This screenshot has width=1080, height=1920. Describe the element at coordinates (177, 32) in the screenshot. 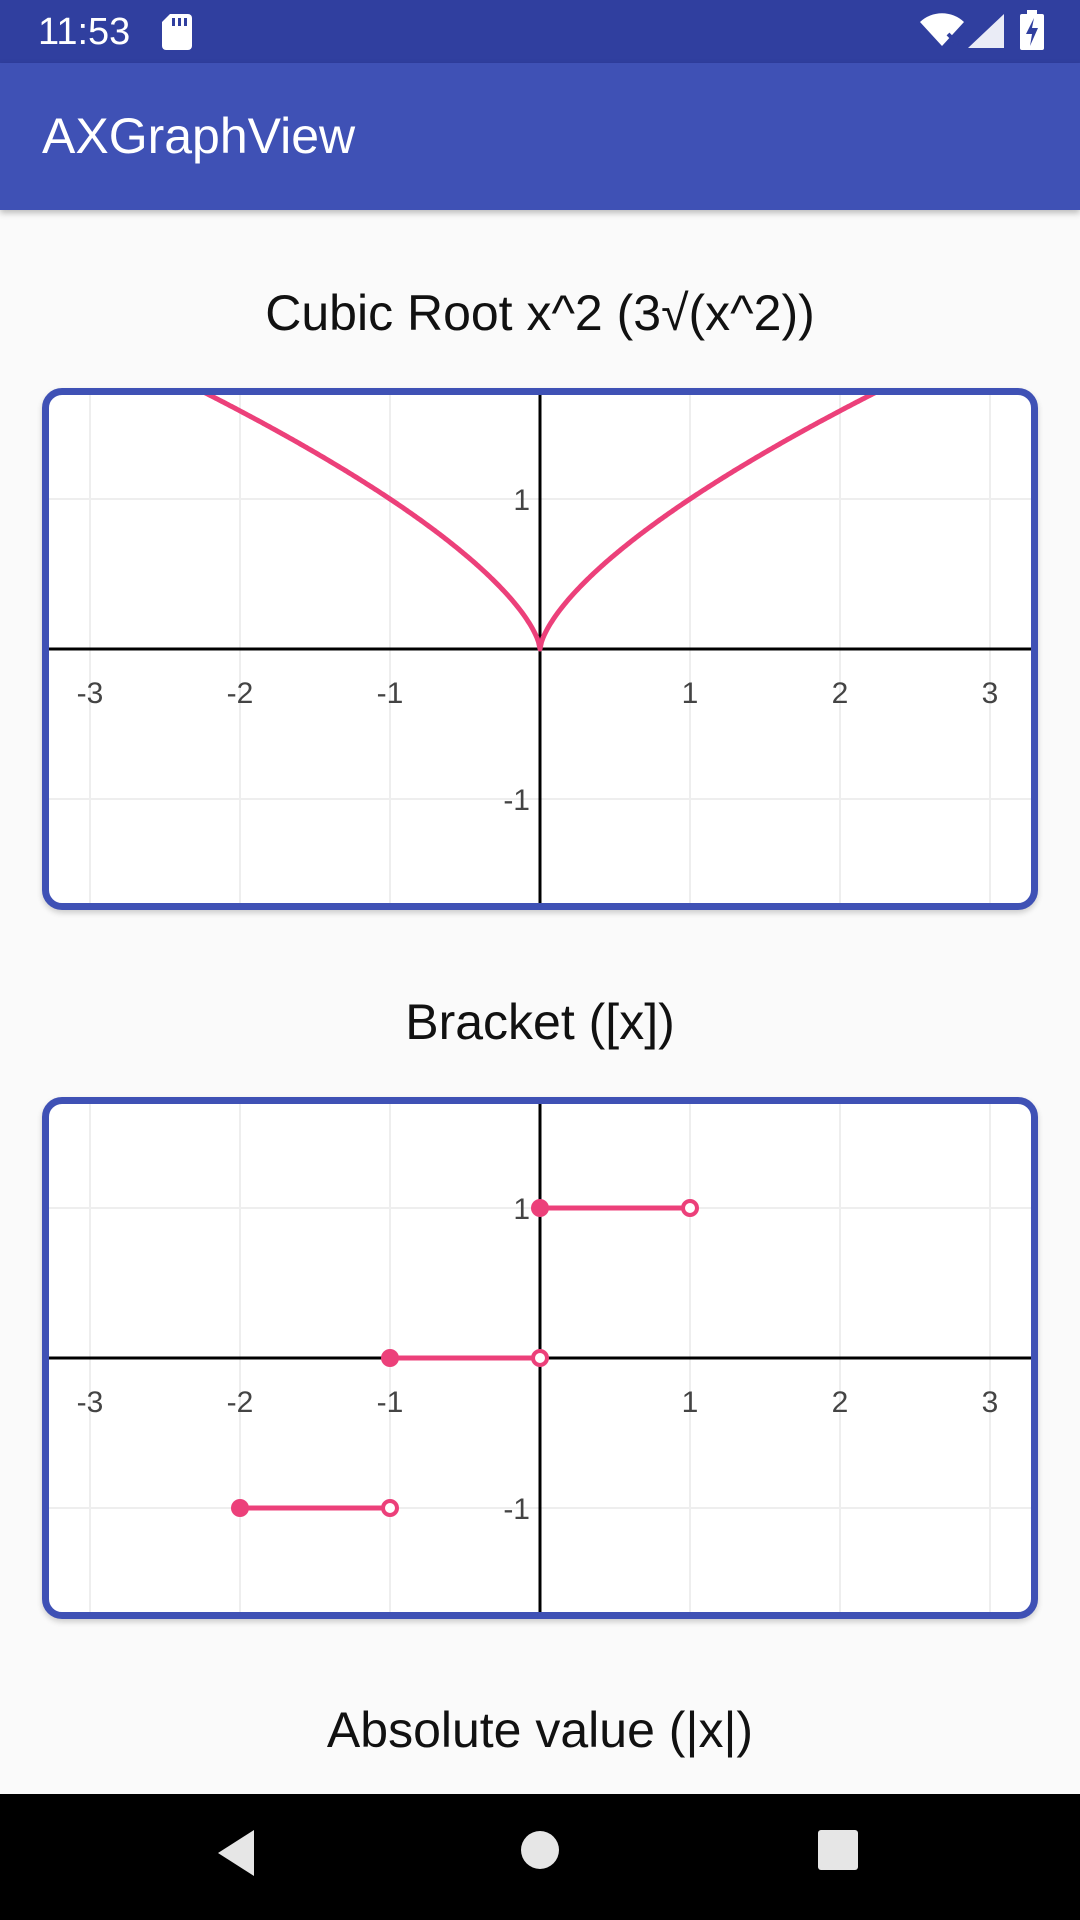

I see `sd-card-icon` at that location.